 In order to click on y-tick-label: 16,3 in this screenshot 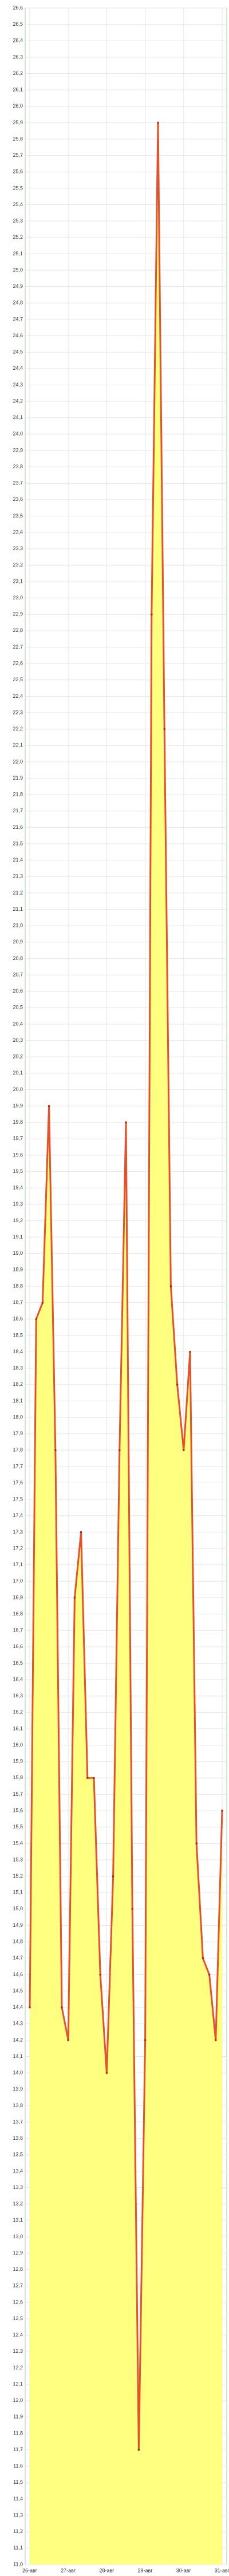, I will do `click(18, 1695)`.